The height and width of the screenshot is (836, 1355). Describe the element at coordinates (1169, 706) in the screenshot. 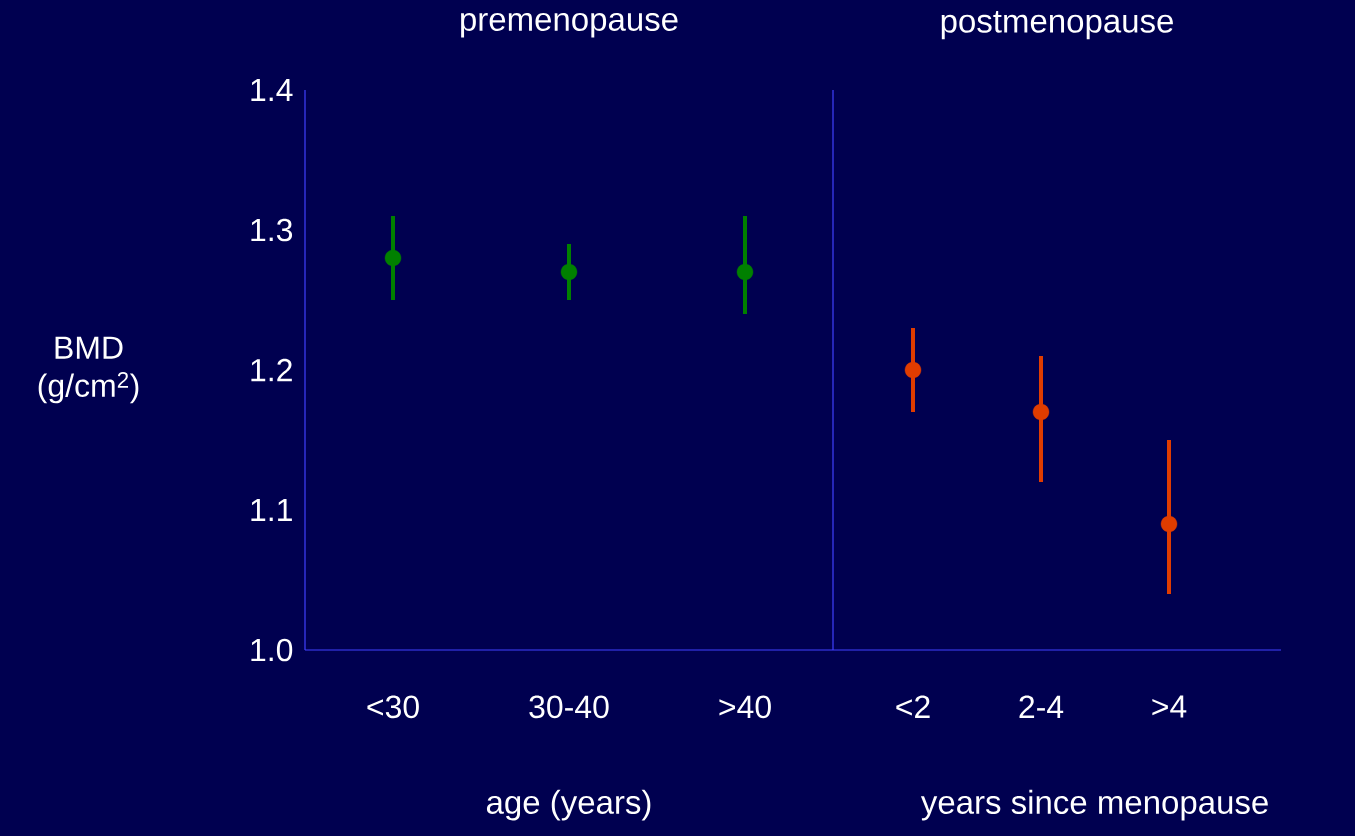

I see `x-tick-label: >4` at that location.